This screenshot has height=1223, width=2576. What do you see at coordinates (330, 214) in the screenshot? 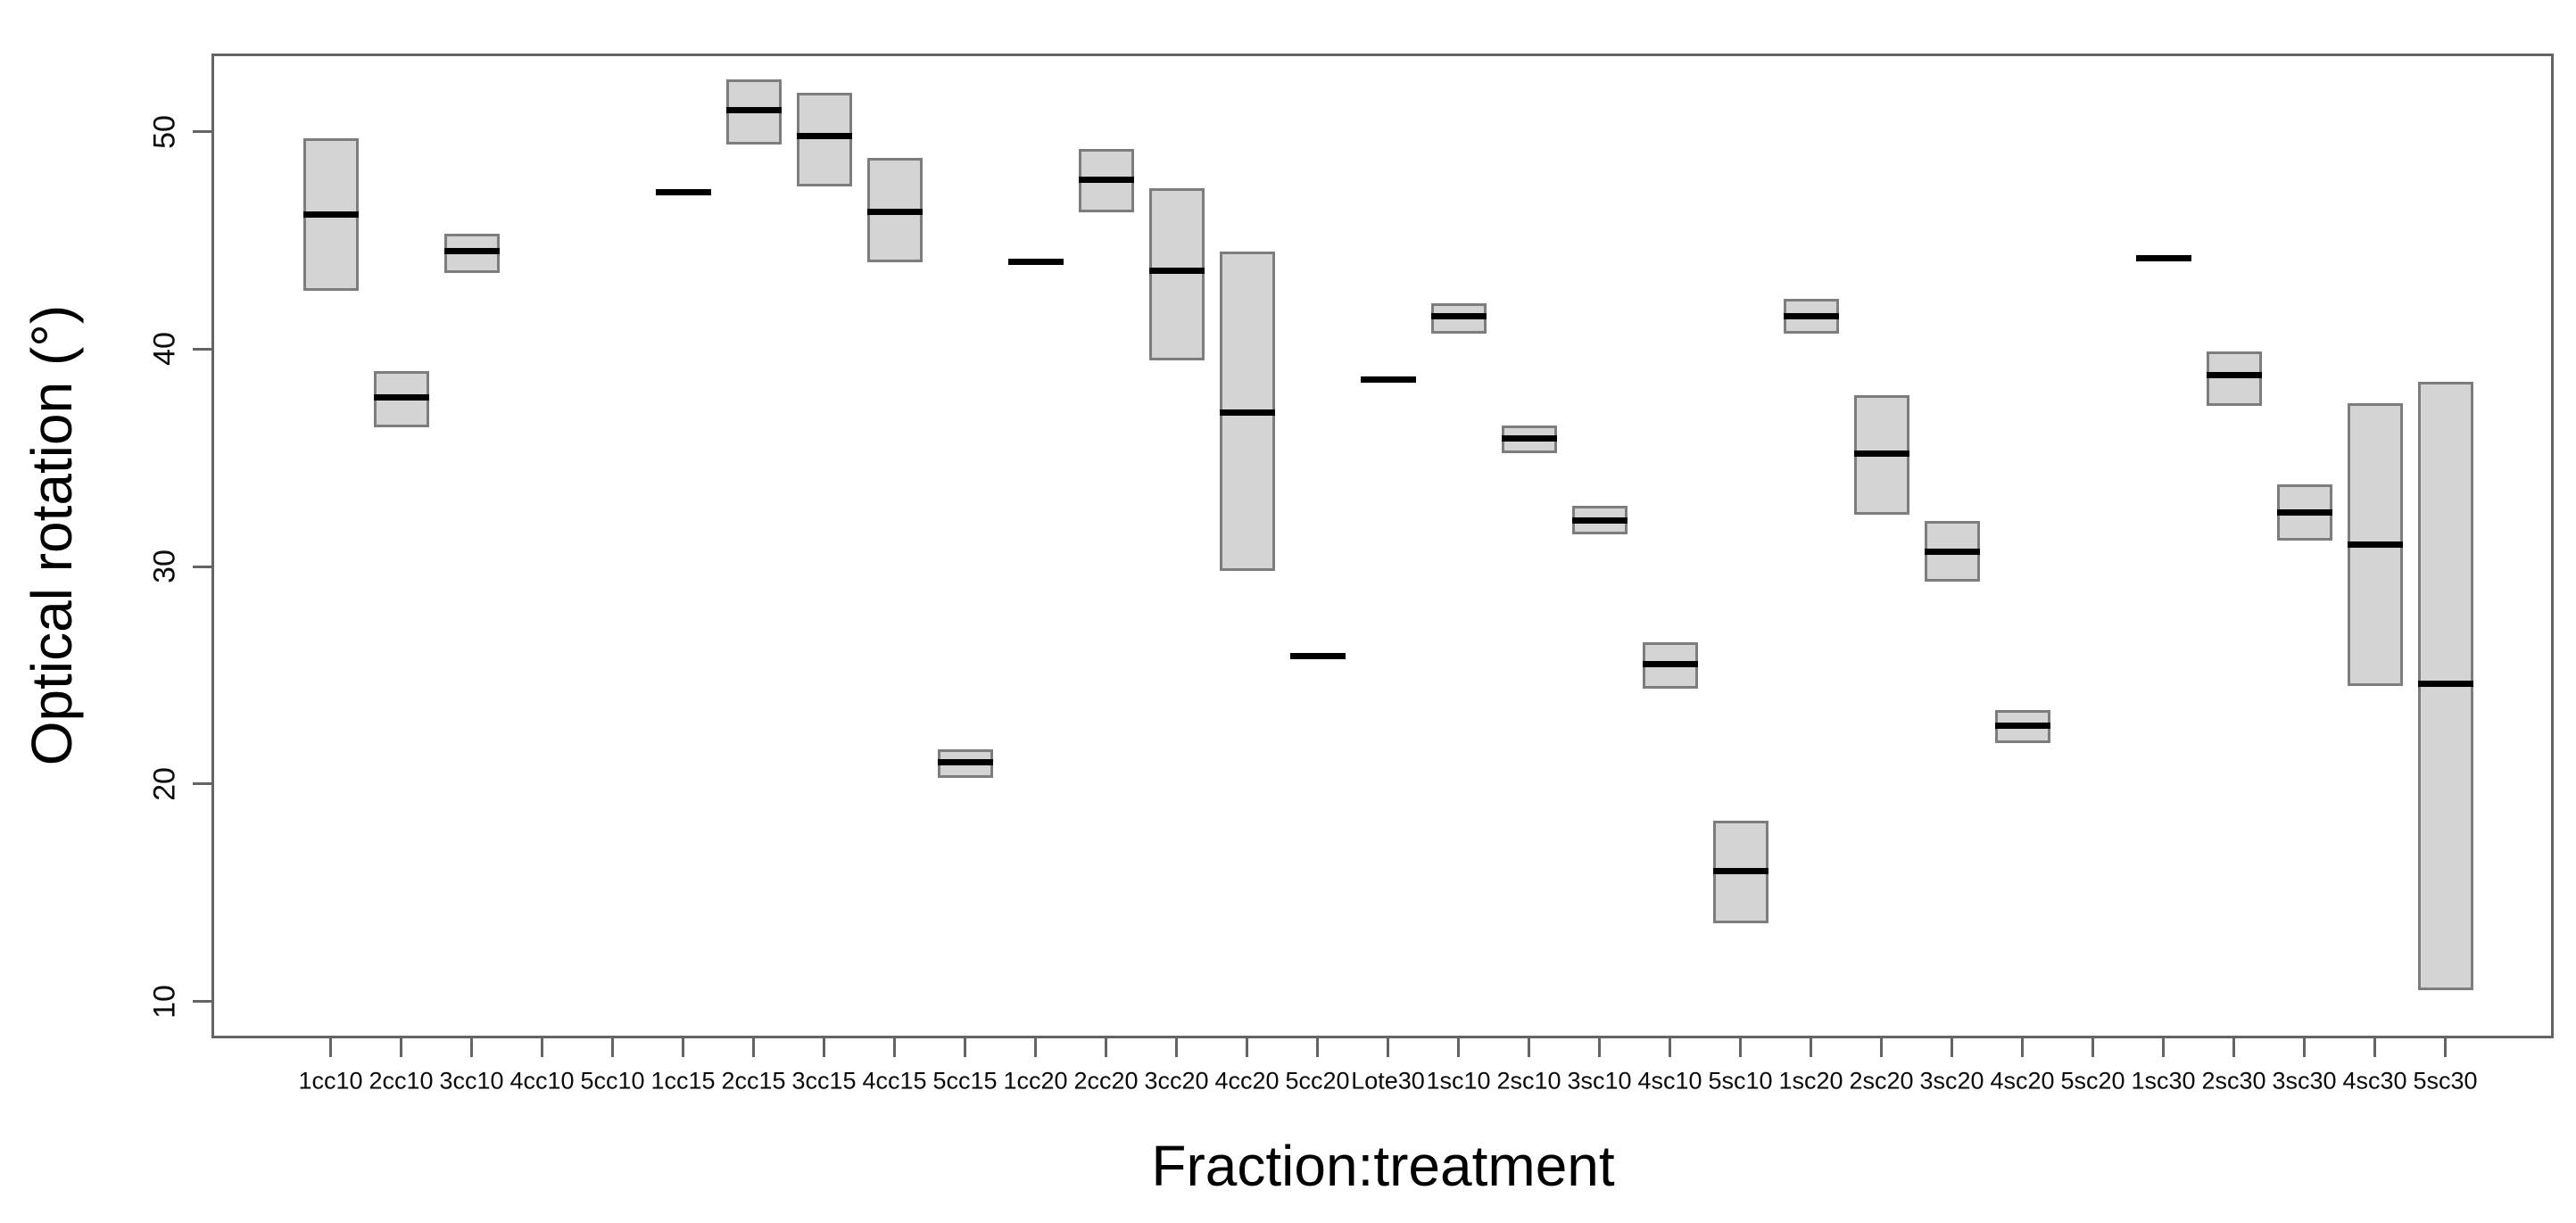
I see `median-line-1cc10` at bounding box center [330, 214].